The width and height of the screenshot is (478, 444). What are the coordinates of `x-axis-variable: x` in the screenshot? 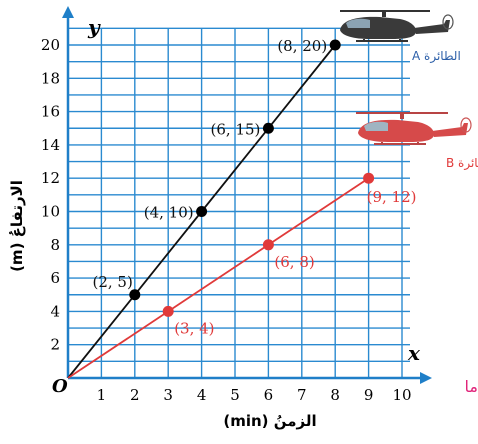 It's located at (414, 353).